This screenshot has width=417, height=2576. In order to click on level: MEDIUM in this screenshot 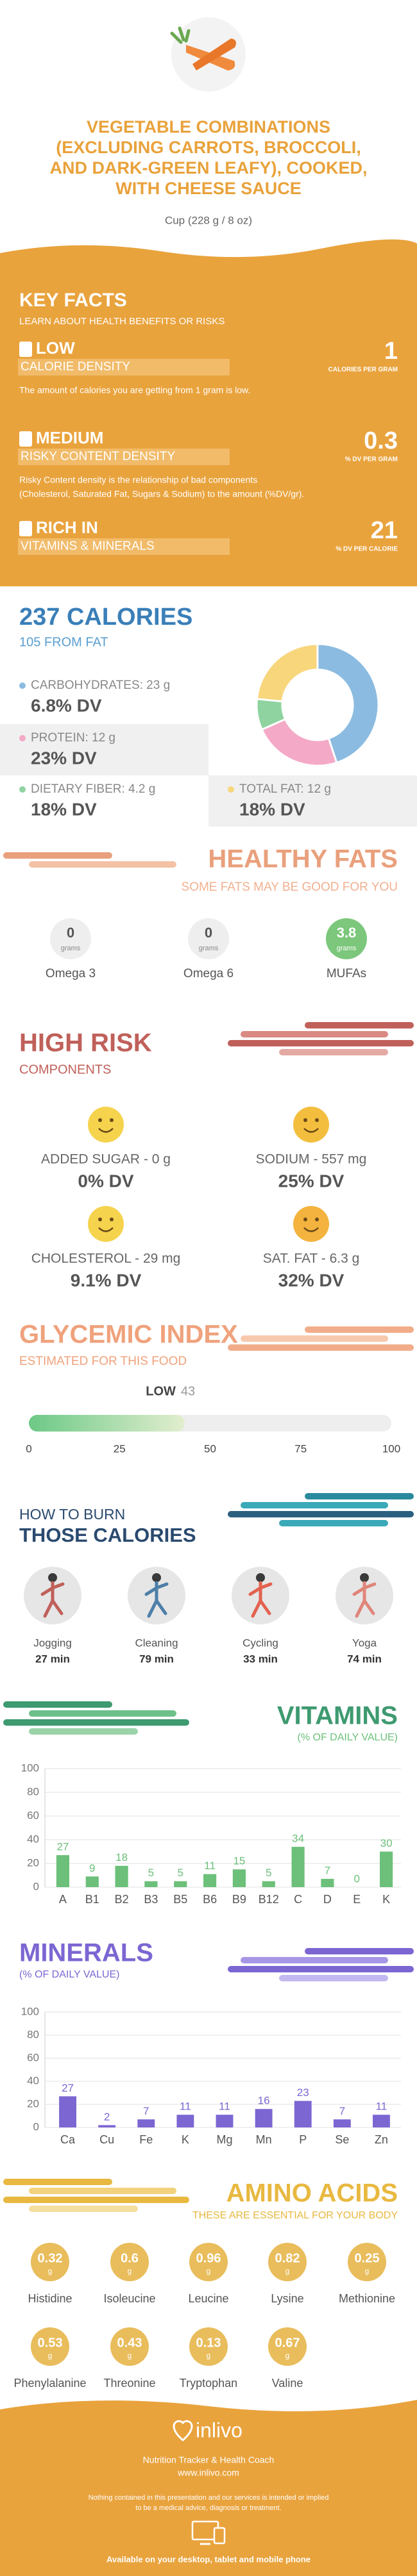, I will do `click(69, 437)`.